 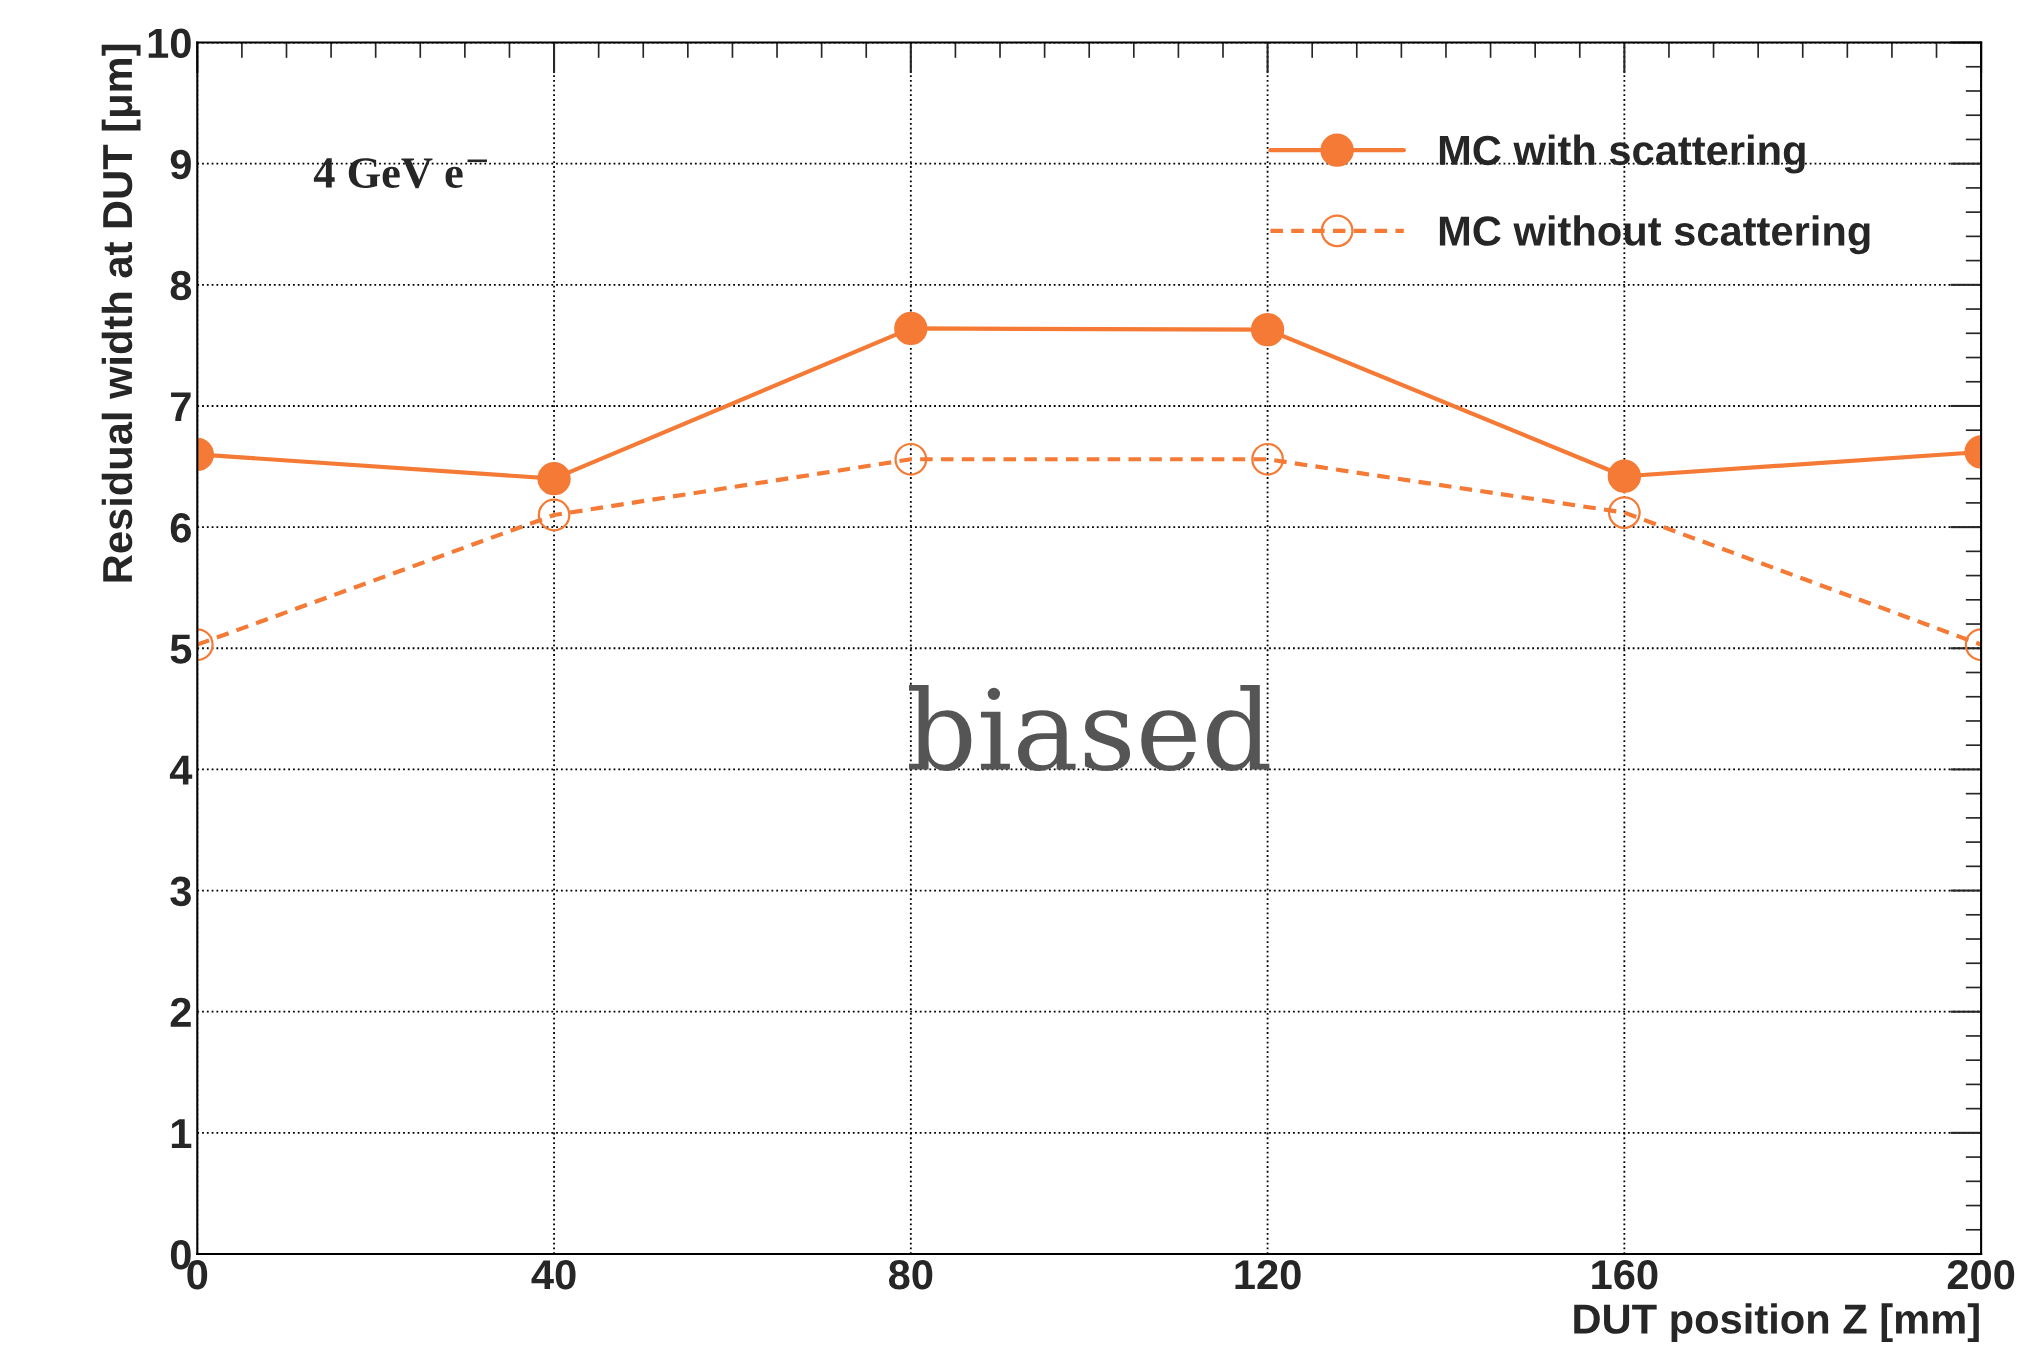 What do you see at coordinates (553, 1274) in the screenshot?
I see `x-tick-label: 40` at bounding box center [553, 1274].